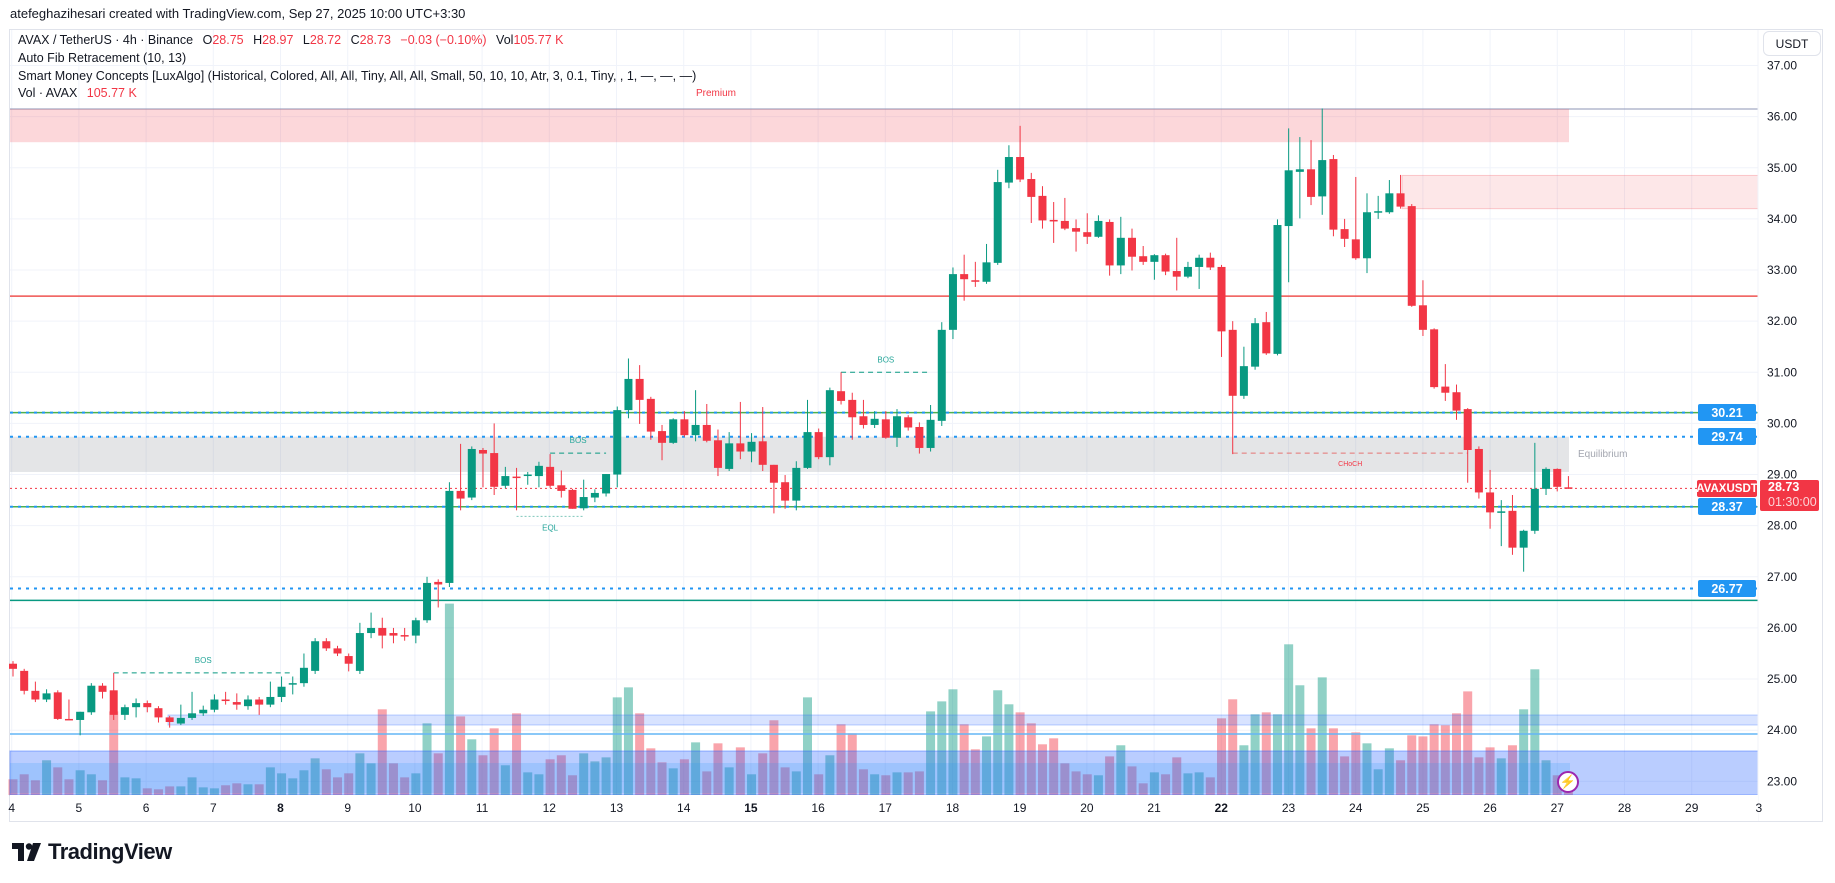 This screenshot has height=883, width=1835. I want to click on change-value: −0.03 (−0.10%), so click(443, 40).